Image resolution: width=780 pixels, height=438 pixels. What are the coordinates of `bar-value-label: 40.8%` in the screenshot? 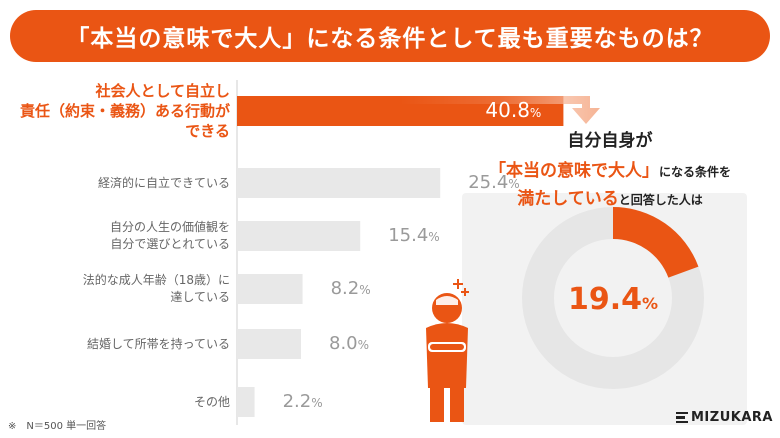 It's located at (513, 110).